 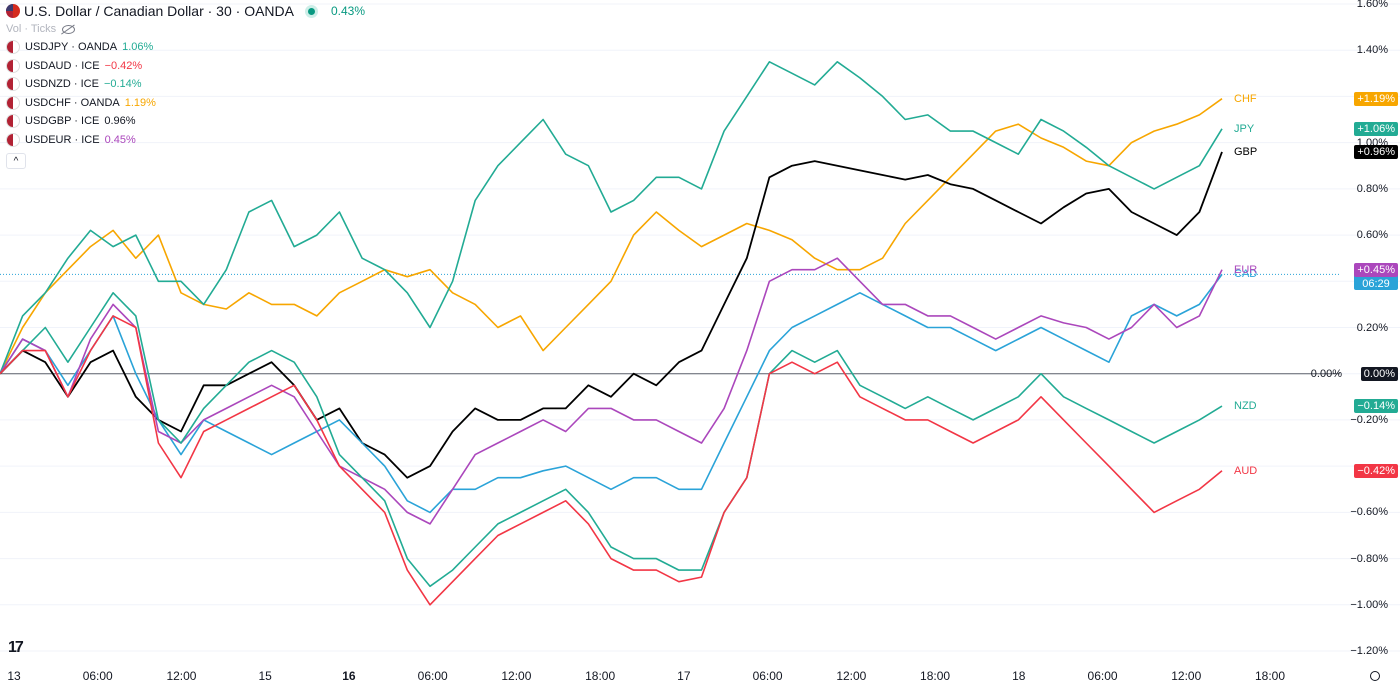 What do you see at coordinates (1246, 470) in the screenshot?
I see `series-label-aud: AUD` at bounding box center [1246, 470].